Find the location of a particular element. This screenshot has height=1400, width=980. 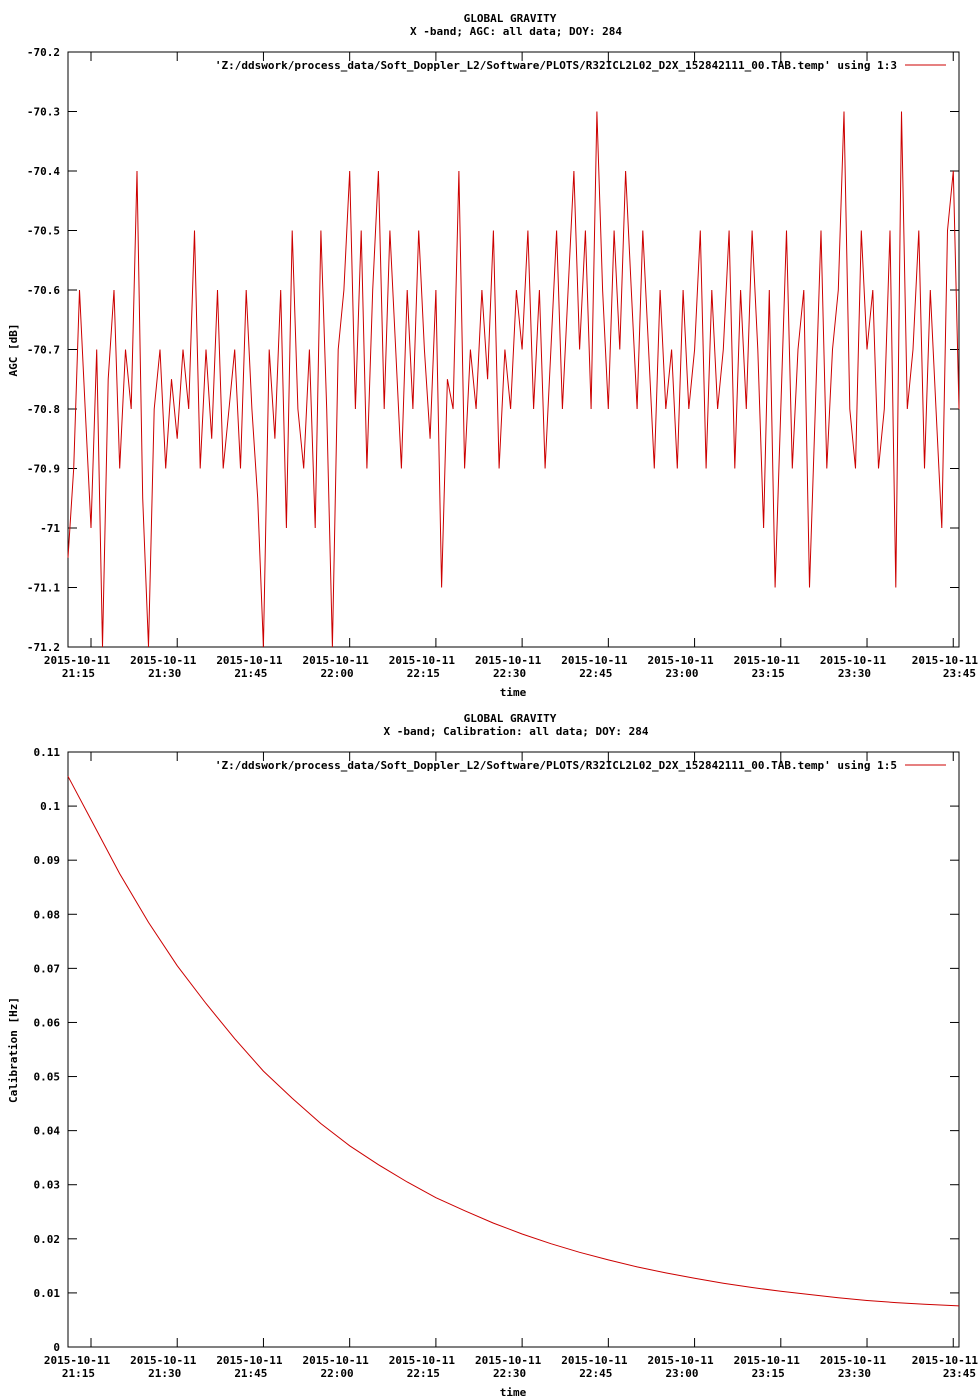

y-axis-label: AGC [dB] is located at coordinates (13, 350).